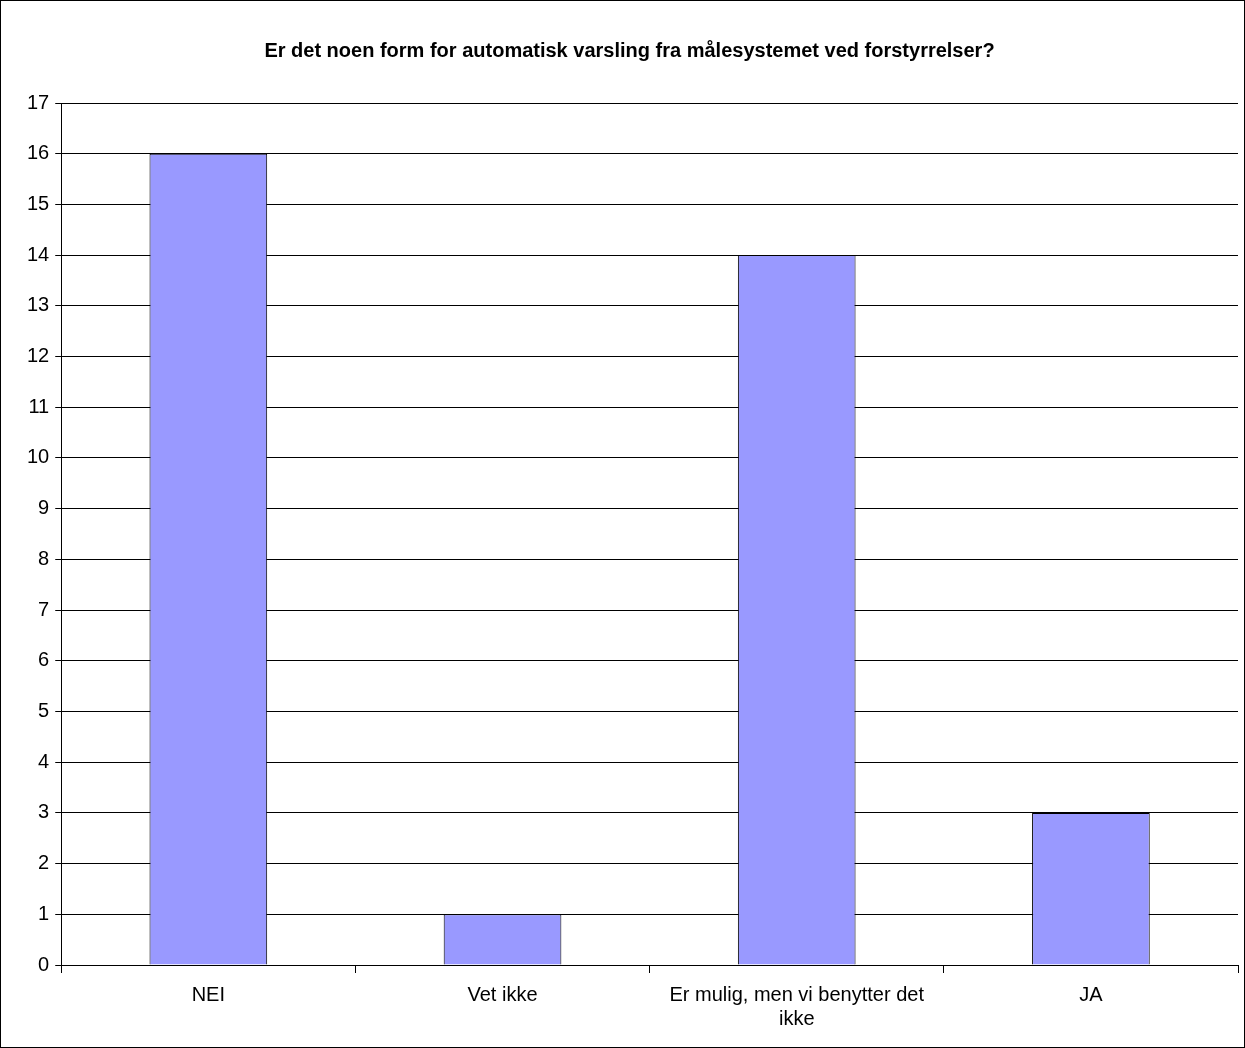 This screenshot has height=1048, width=1245. Describe the element at coordinates (44, 912) in the screenshot. I see `y-tick-label: 1` at that location.